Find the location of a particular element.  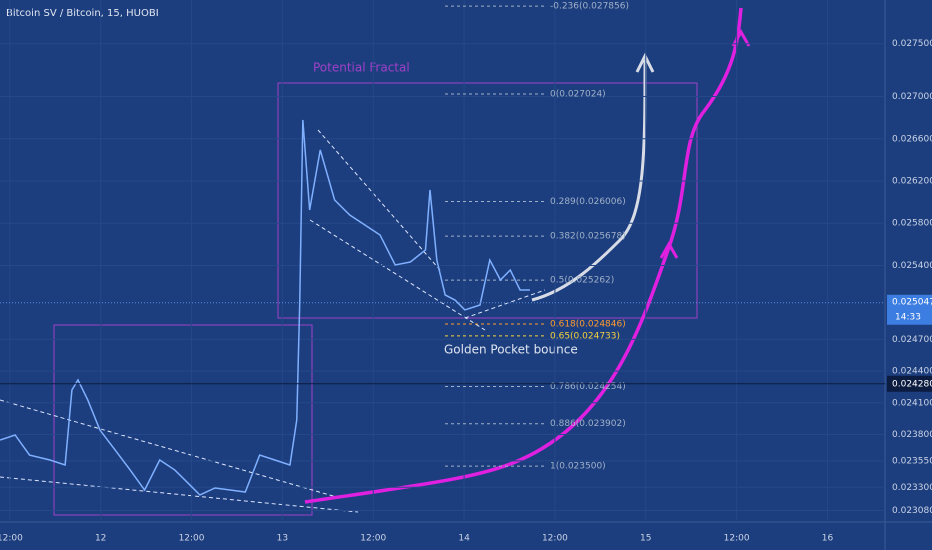

chart-title: Bitcoin SV / Bitcoin, 15, HUOBI is located at coordinates (82, 13).